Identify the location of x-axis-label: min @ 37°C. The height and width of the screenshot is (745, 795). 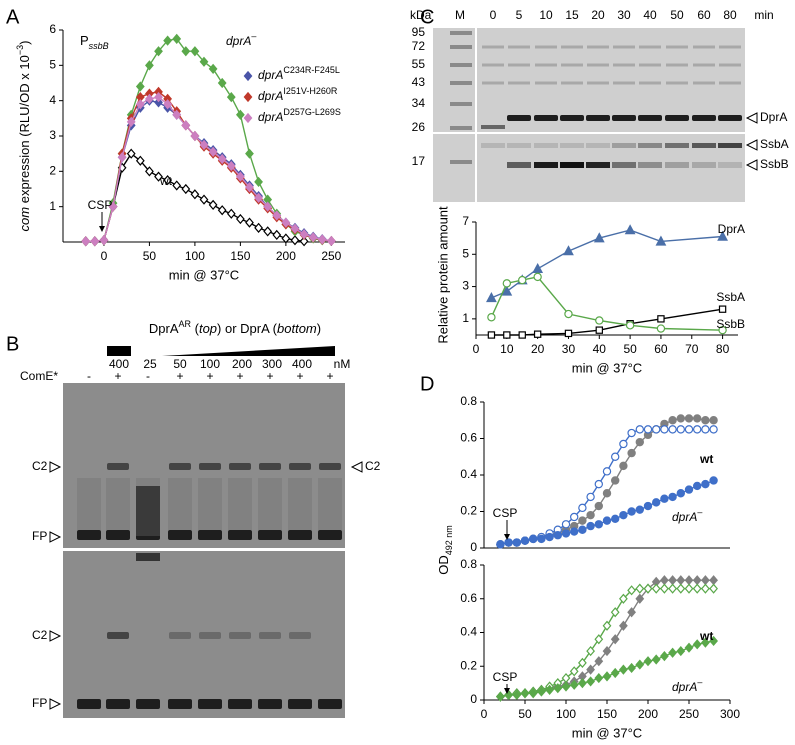
(607, 732).